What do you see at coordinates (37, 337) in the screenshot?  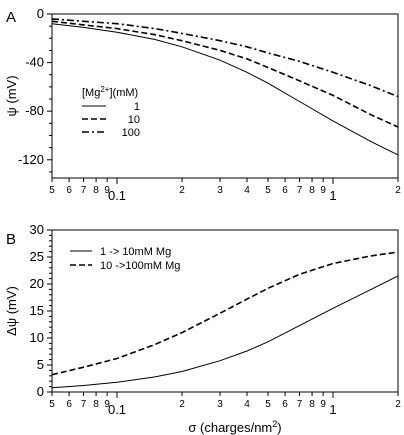 I see `y-tick-label: 10` at bounding box center [37, 337].